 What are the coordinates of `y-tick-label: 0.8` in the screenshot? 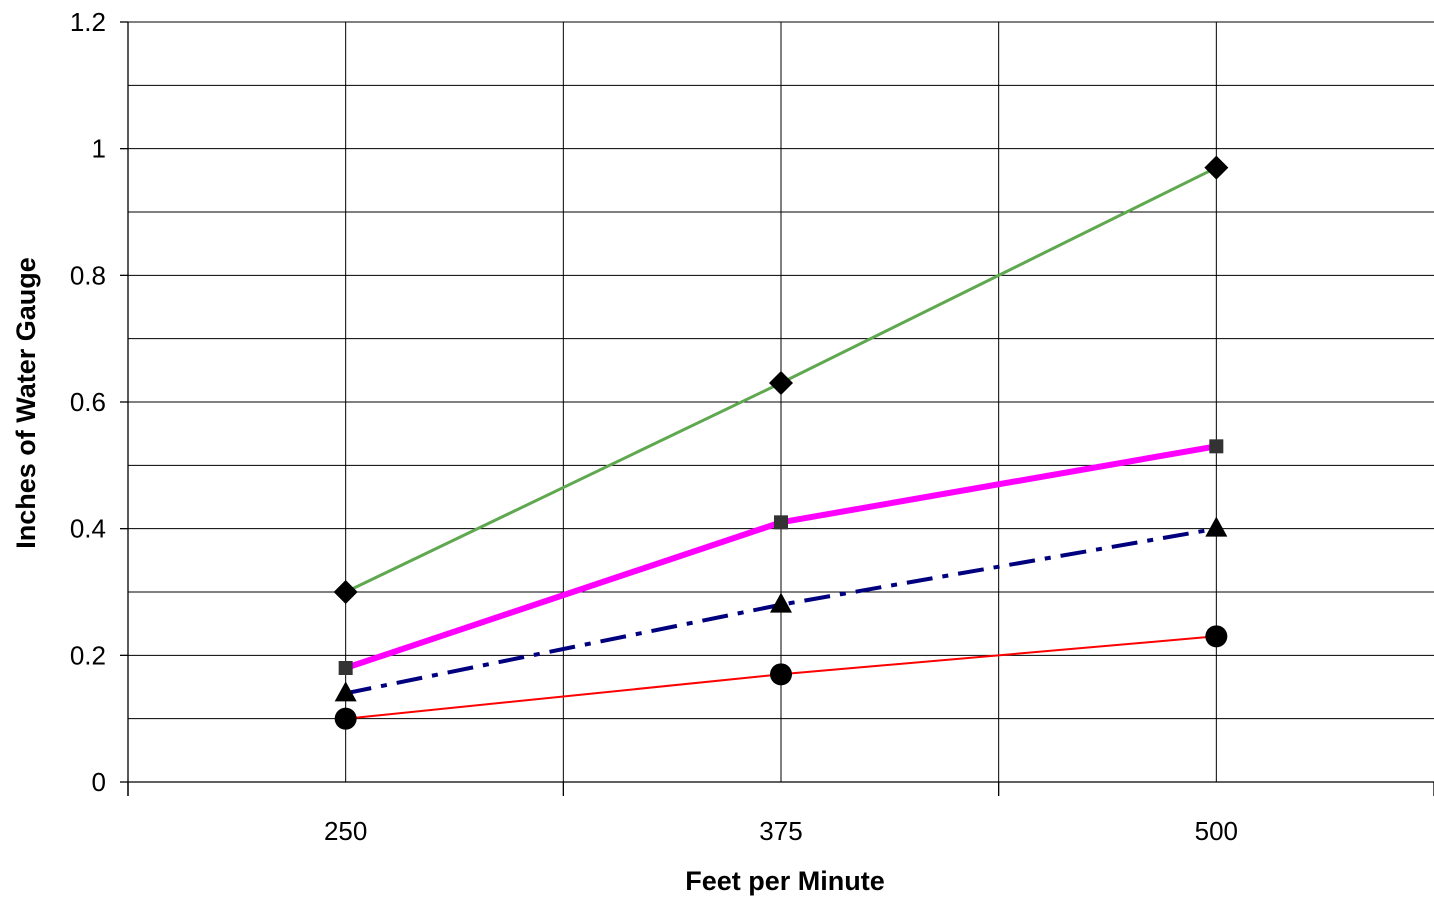 It's located at (88, 275).